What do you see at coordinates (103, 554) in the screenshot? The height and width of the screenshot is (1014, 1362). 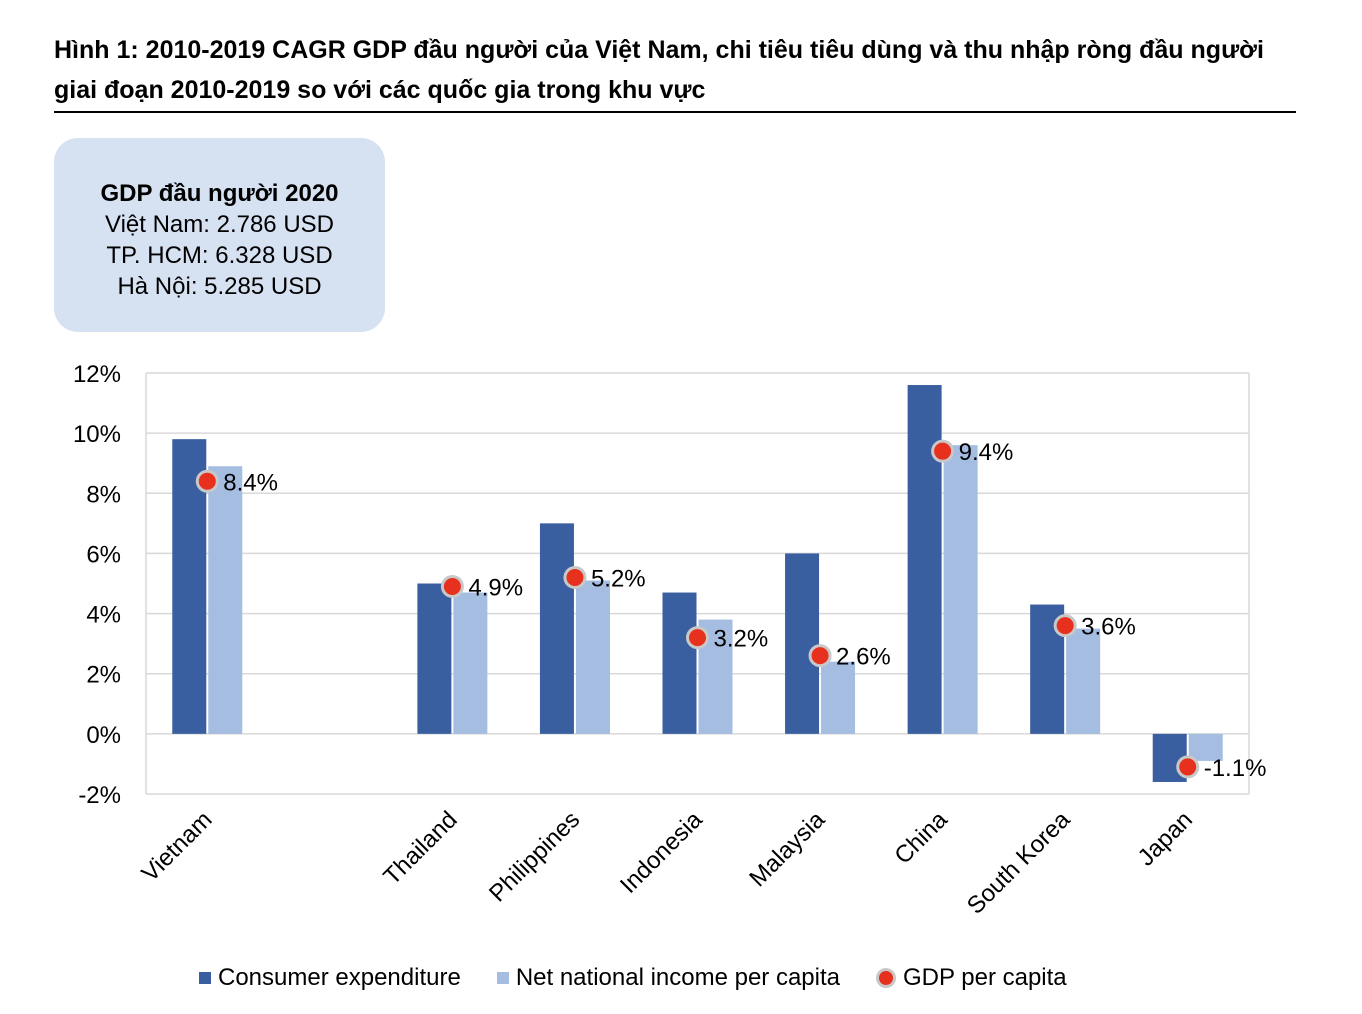 I see `y-tick-label: 6%` at bounding box center [103, 554].